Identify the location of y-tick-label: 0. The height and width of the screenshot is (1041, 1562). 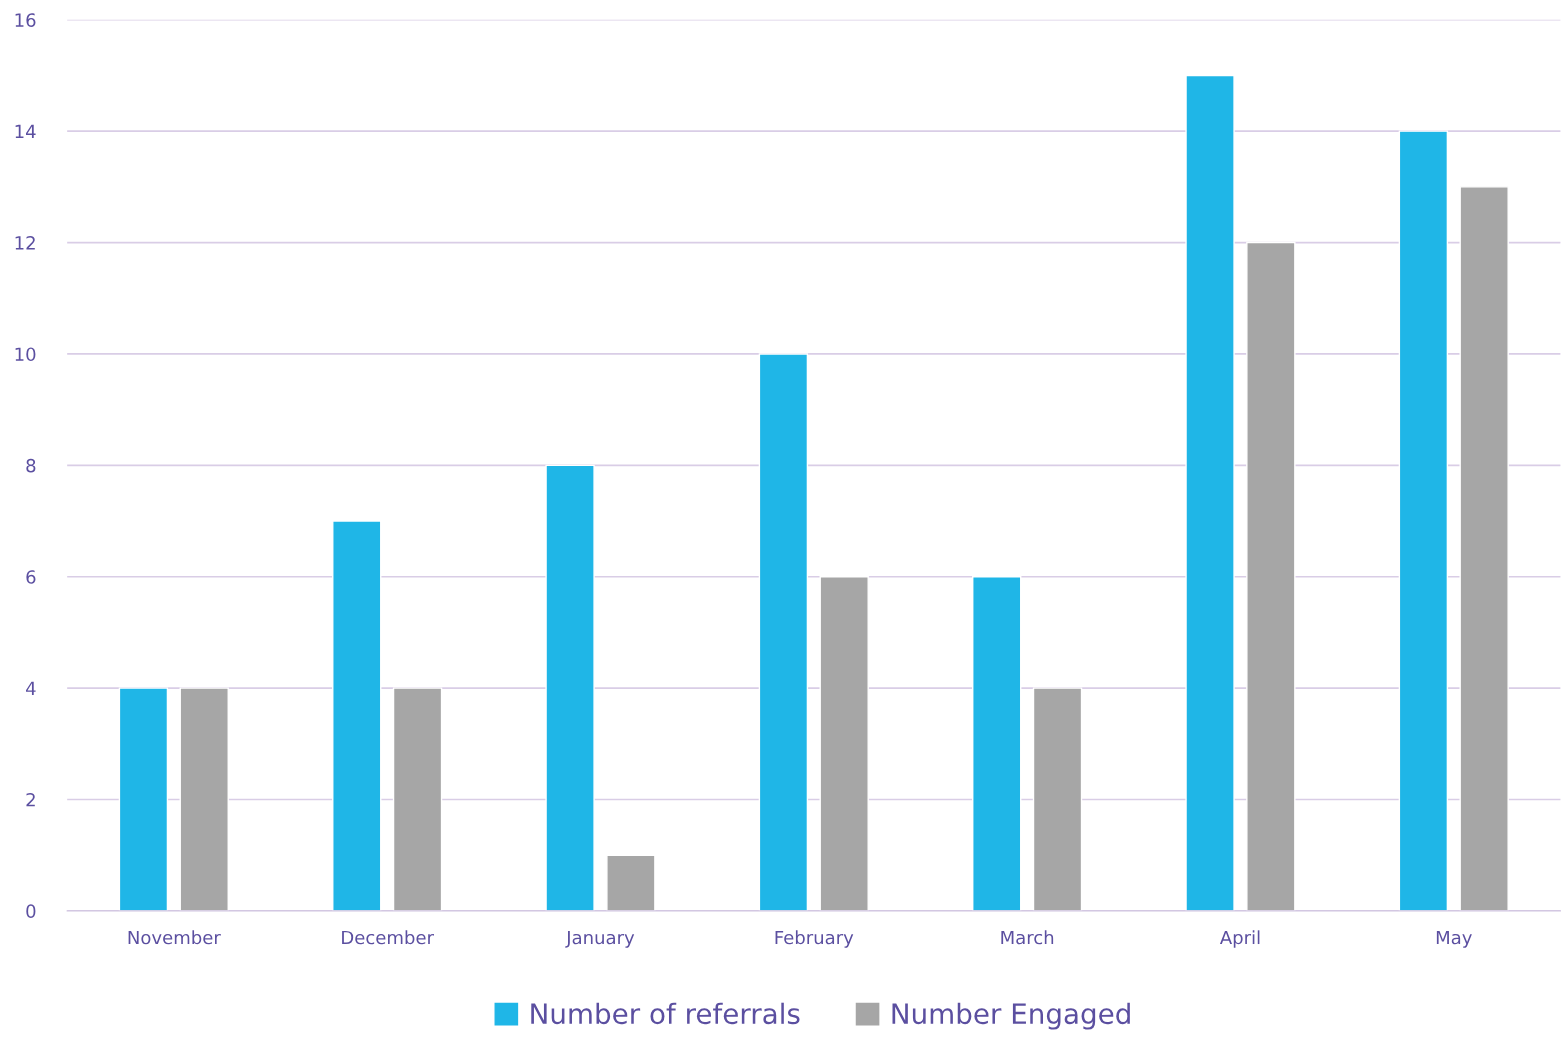
(31, 911).